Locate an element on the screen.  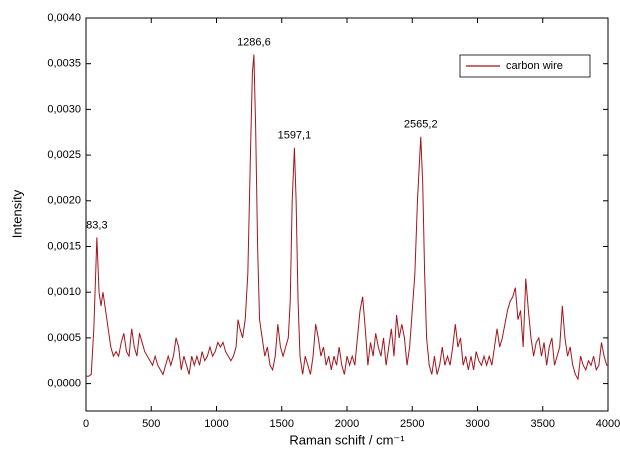
x-tick-label: 3000 is located at coordinates (477, 424).